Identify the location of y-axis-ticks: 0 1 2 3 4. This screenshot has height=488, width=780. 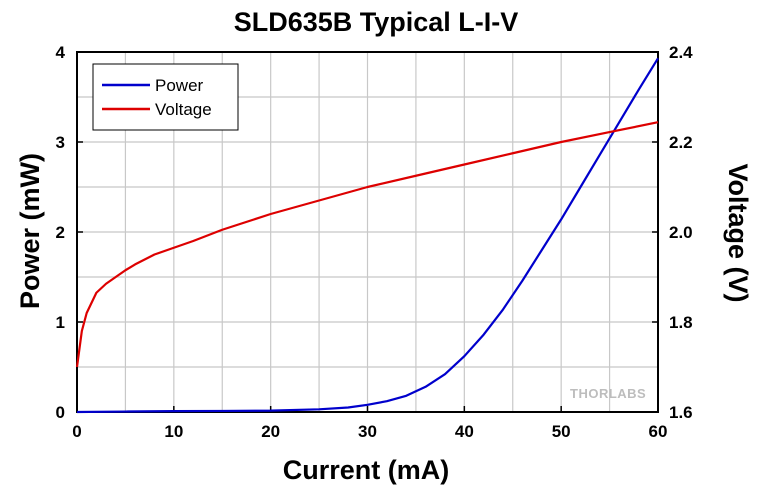
(69, 232).